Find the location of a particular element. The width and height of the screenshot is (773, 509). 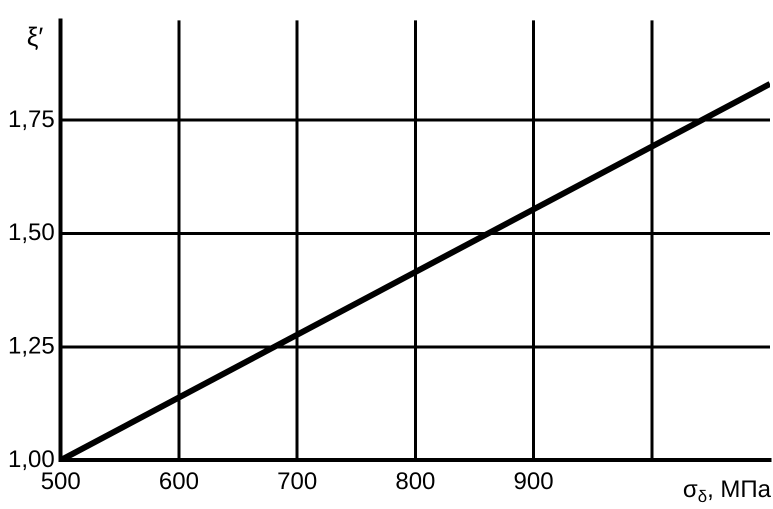

y-axis-title: ξ′ is located at coordinates (35, 37).